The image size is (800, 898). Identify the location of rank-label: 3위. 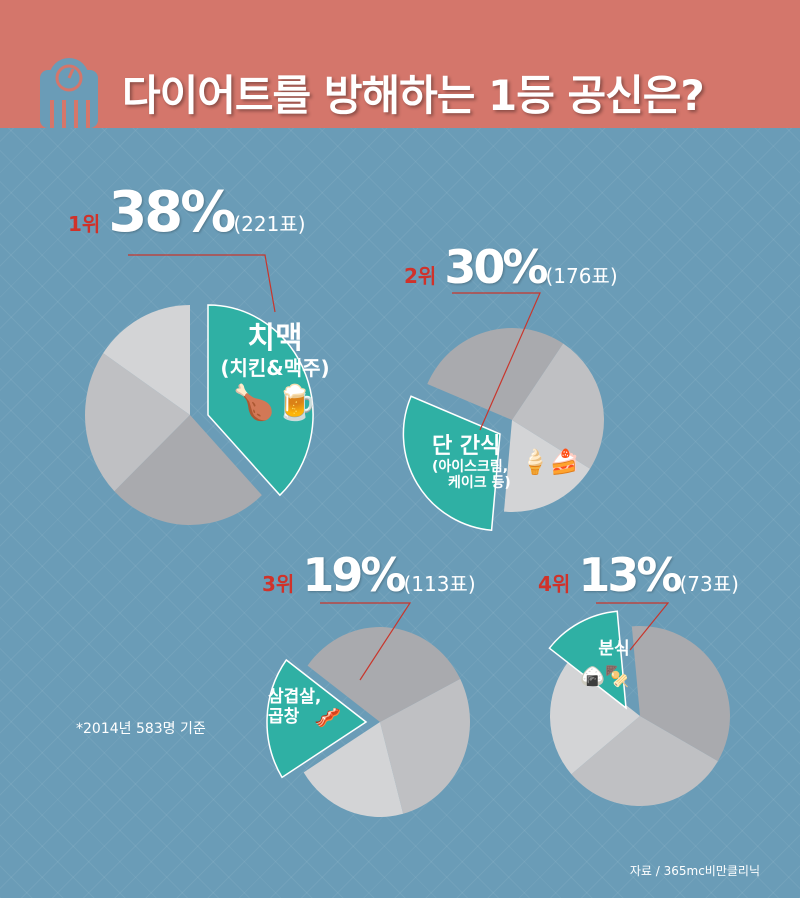
(278, 584).